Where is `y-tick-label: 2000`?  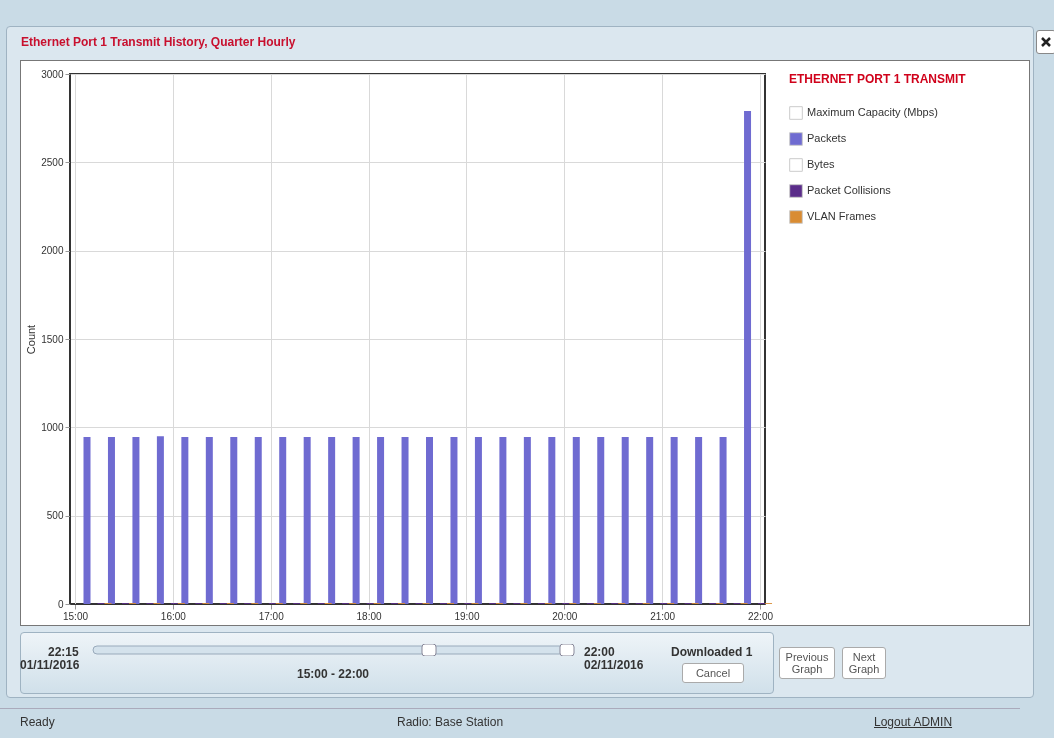 y-tick-label: 2000 is located at coordinates (52, 251).